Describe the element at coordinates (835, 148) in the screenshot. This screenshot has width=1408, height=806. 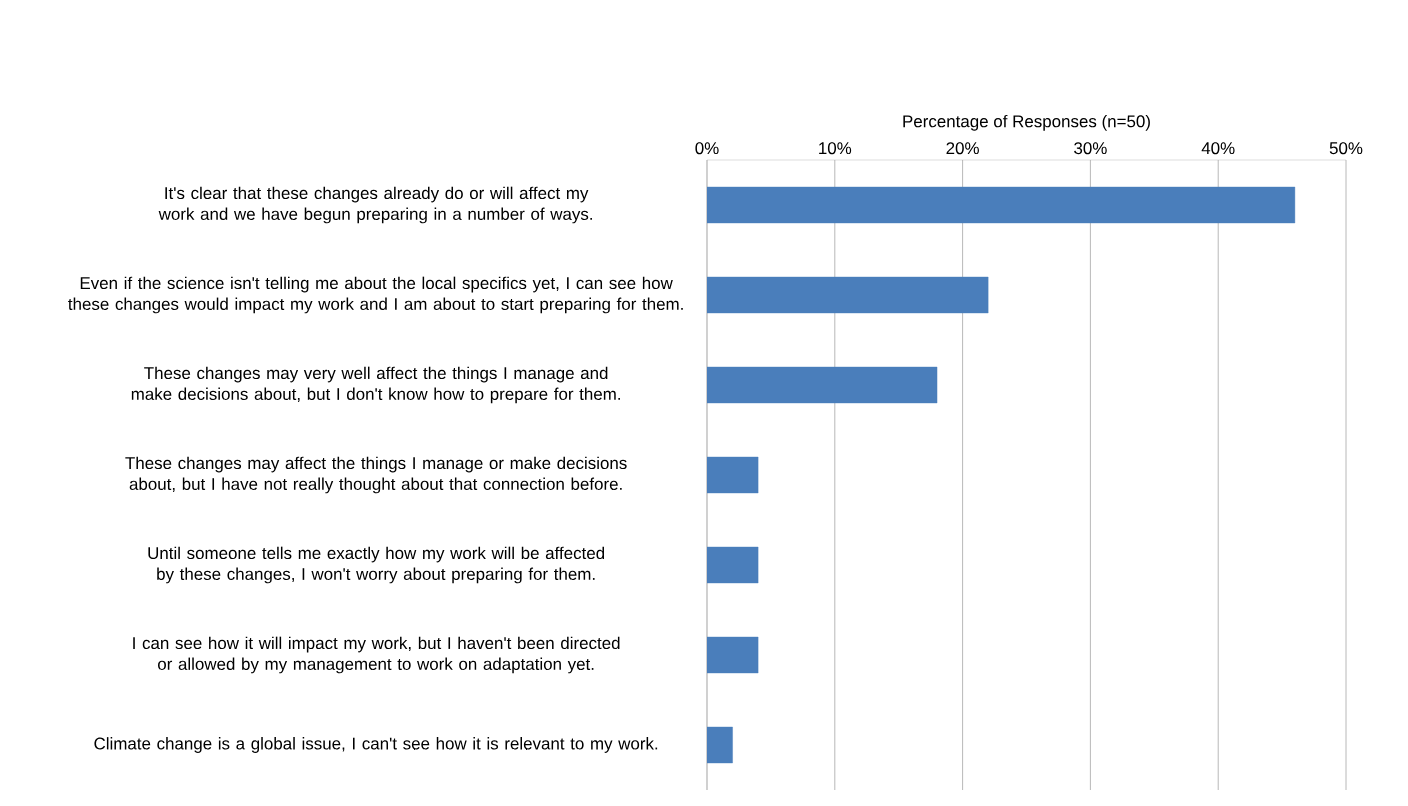
I see `x-tick-label: 10%` at that location.